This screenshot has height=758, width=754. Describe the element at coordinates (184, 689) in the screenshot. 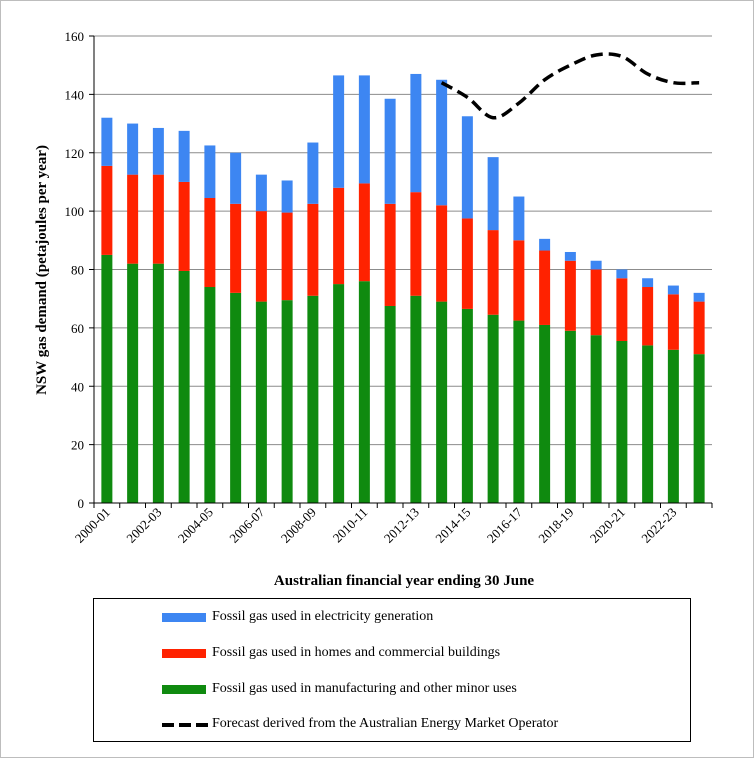

I see `legend-swatch-manufacturing` at that location.